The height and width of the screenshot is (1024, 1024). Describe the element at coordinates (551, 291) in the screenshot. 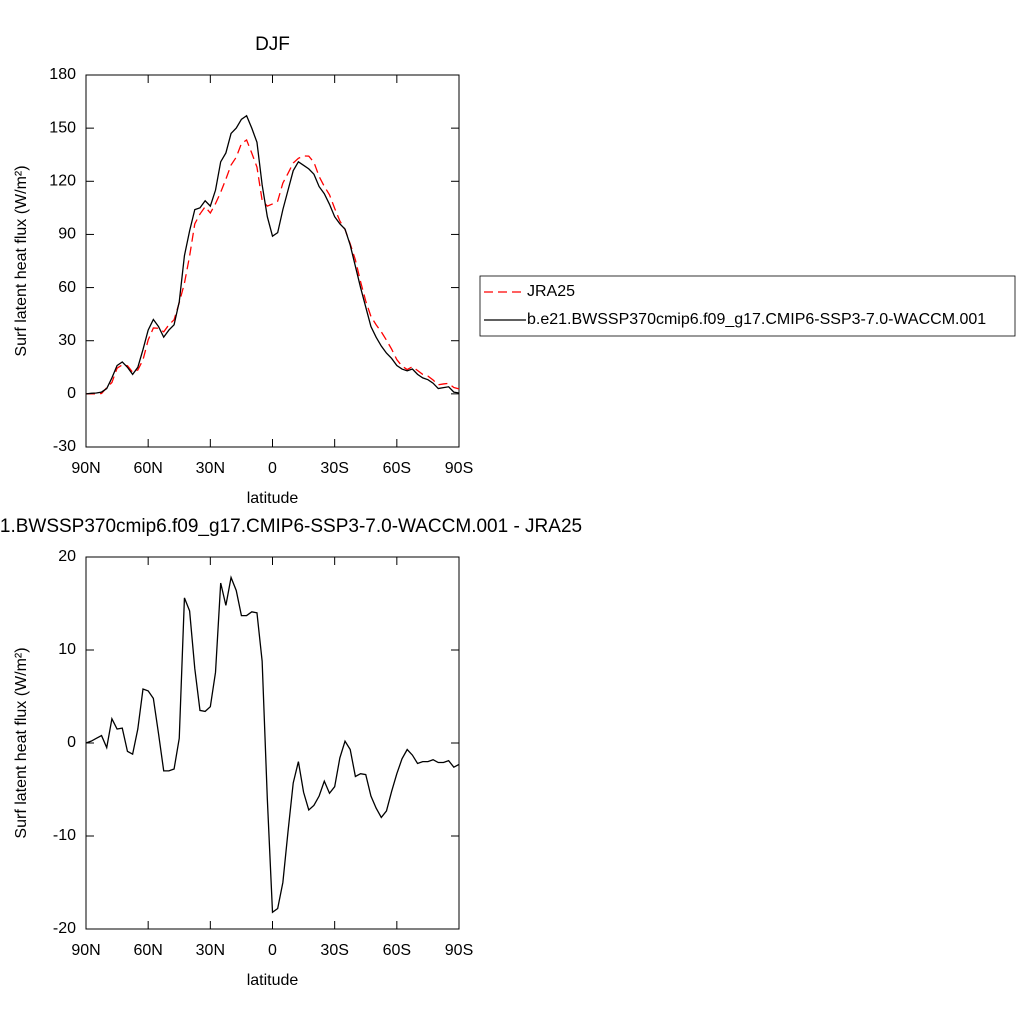

I see `legend-label: JRA25` at that location.